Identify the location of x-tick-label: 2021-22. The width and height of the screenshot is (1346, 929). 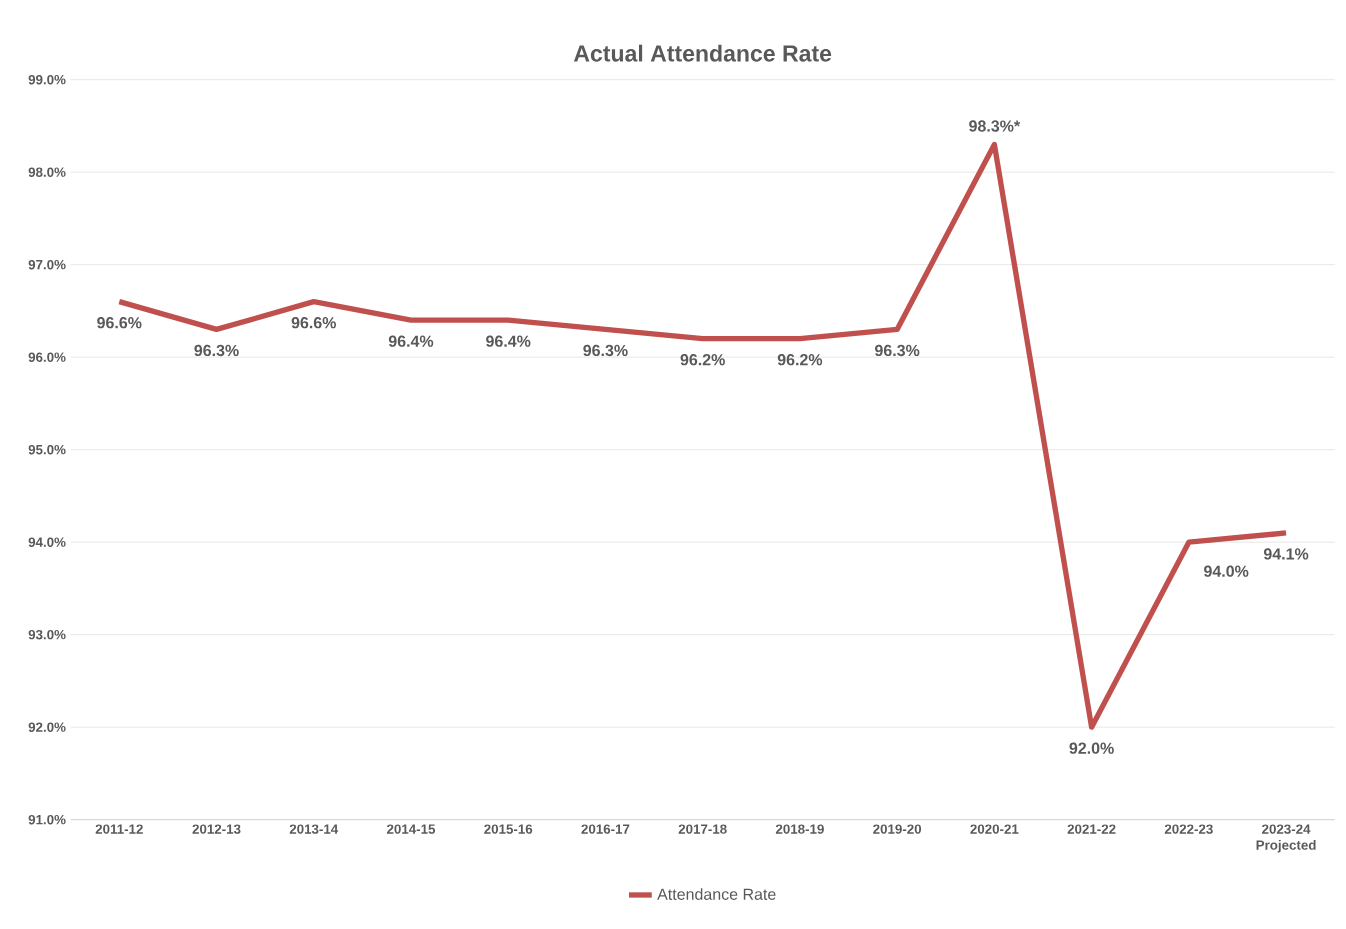
(1091, 829).